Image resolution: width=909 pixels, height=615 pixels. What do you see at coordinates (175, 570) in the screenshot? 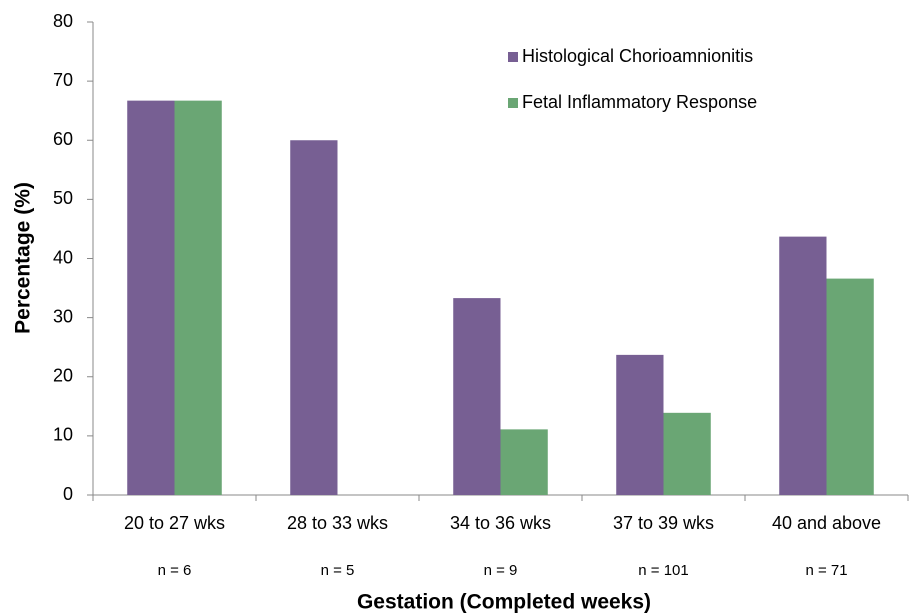
I see `sample-size: n = 6` at bounding box center [175, 570].